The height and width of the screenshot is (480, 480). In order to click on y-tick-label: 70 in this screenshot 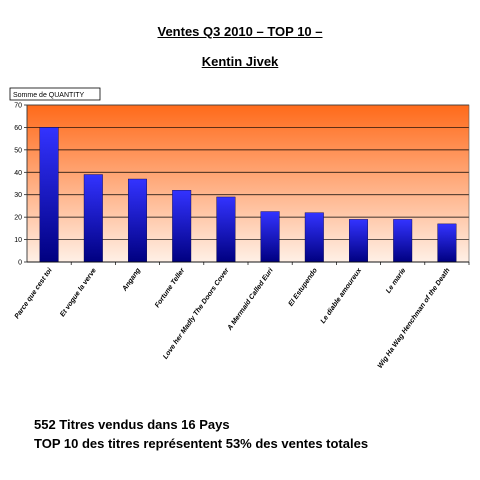, I will do `click(18, 106)`.